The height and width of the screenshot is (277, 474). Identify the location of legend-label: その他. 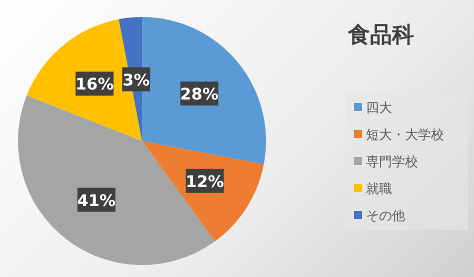
(385, 216).